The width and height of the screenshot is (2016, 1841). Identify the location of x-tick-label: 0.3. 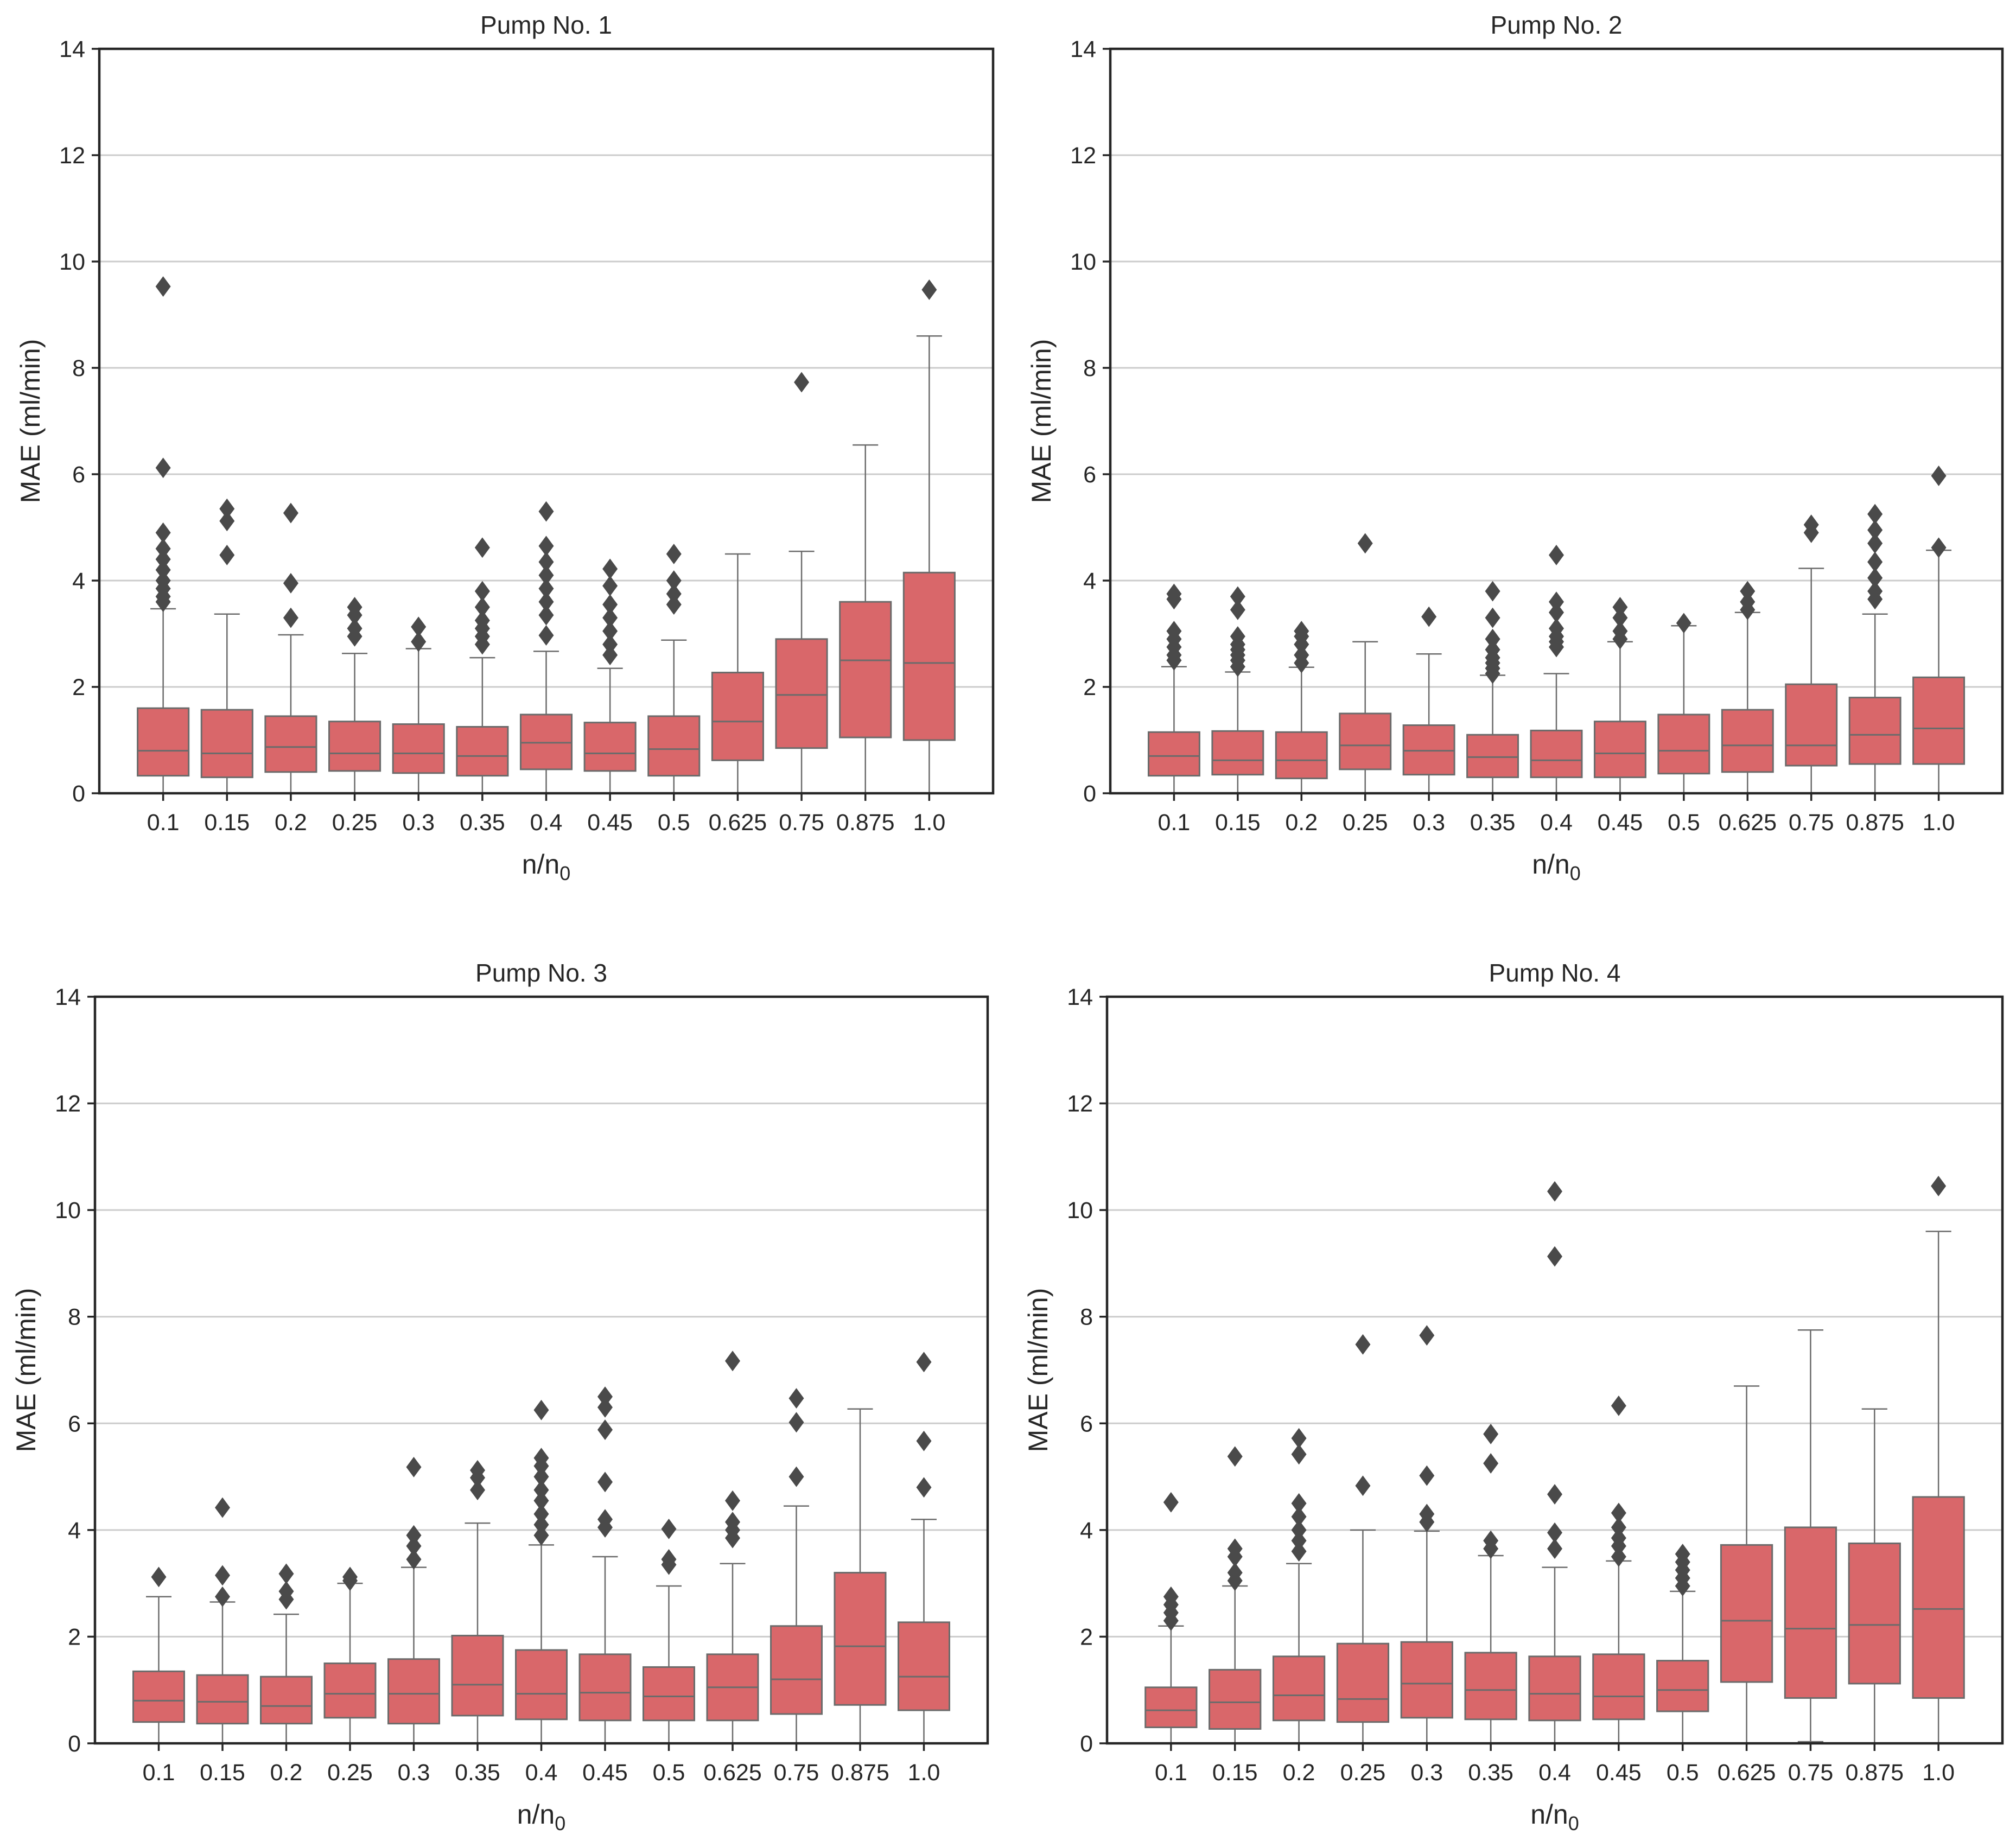
(418, 823).